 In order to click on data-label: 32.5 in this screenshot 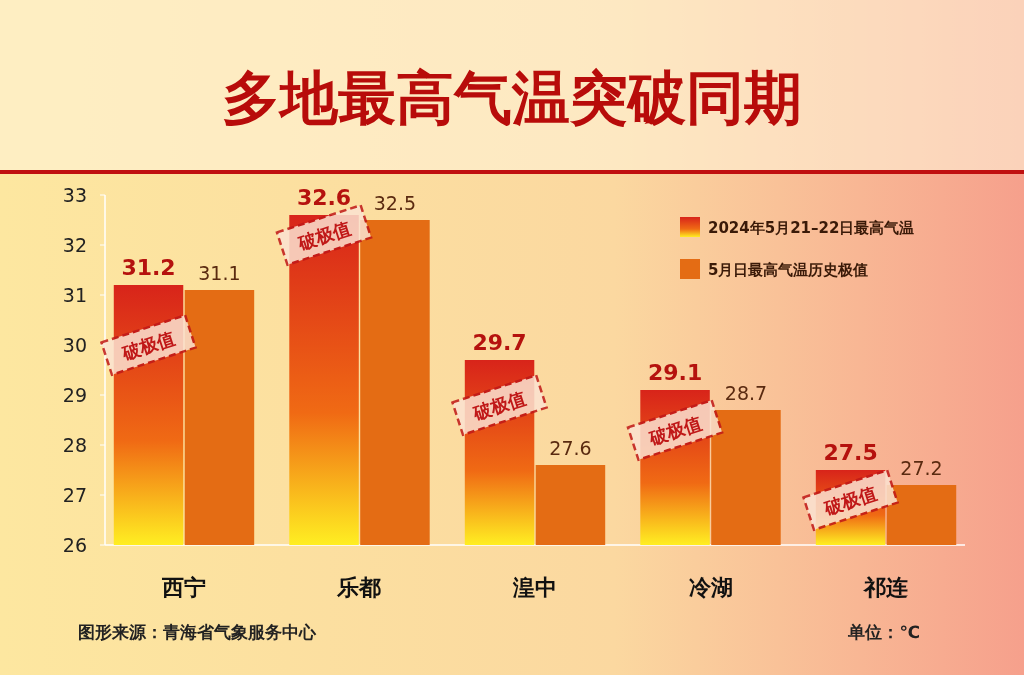, I will do `click(395, 203)`.